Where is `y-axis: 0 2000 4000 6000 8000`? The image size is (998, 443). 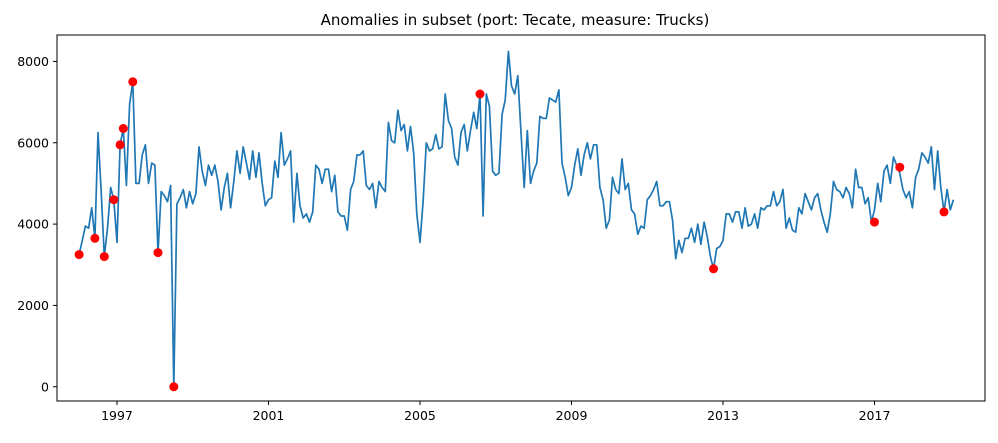 y-axis: 0 2000 4000 6000 8000 is located at coordinates (37, 224).